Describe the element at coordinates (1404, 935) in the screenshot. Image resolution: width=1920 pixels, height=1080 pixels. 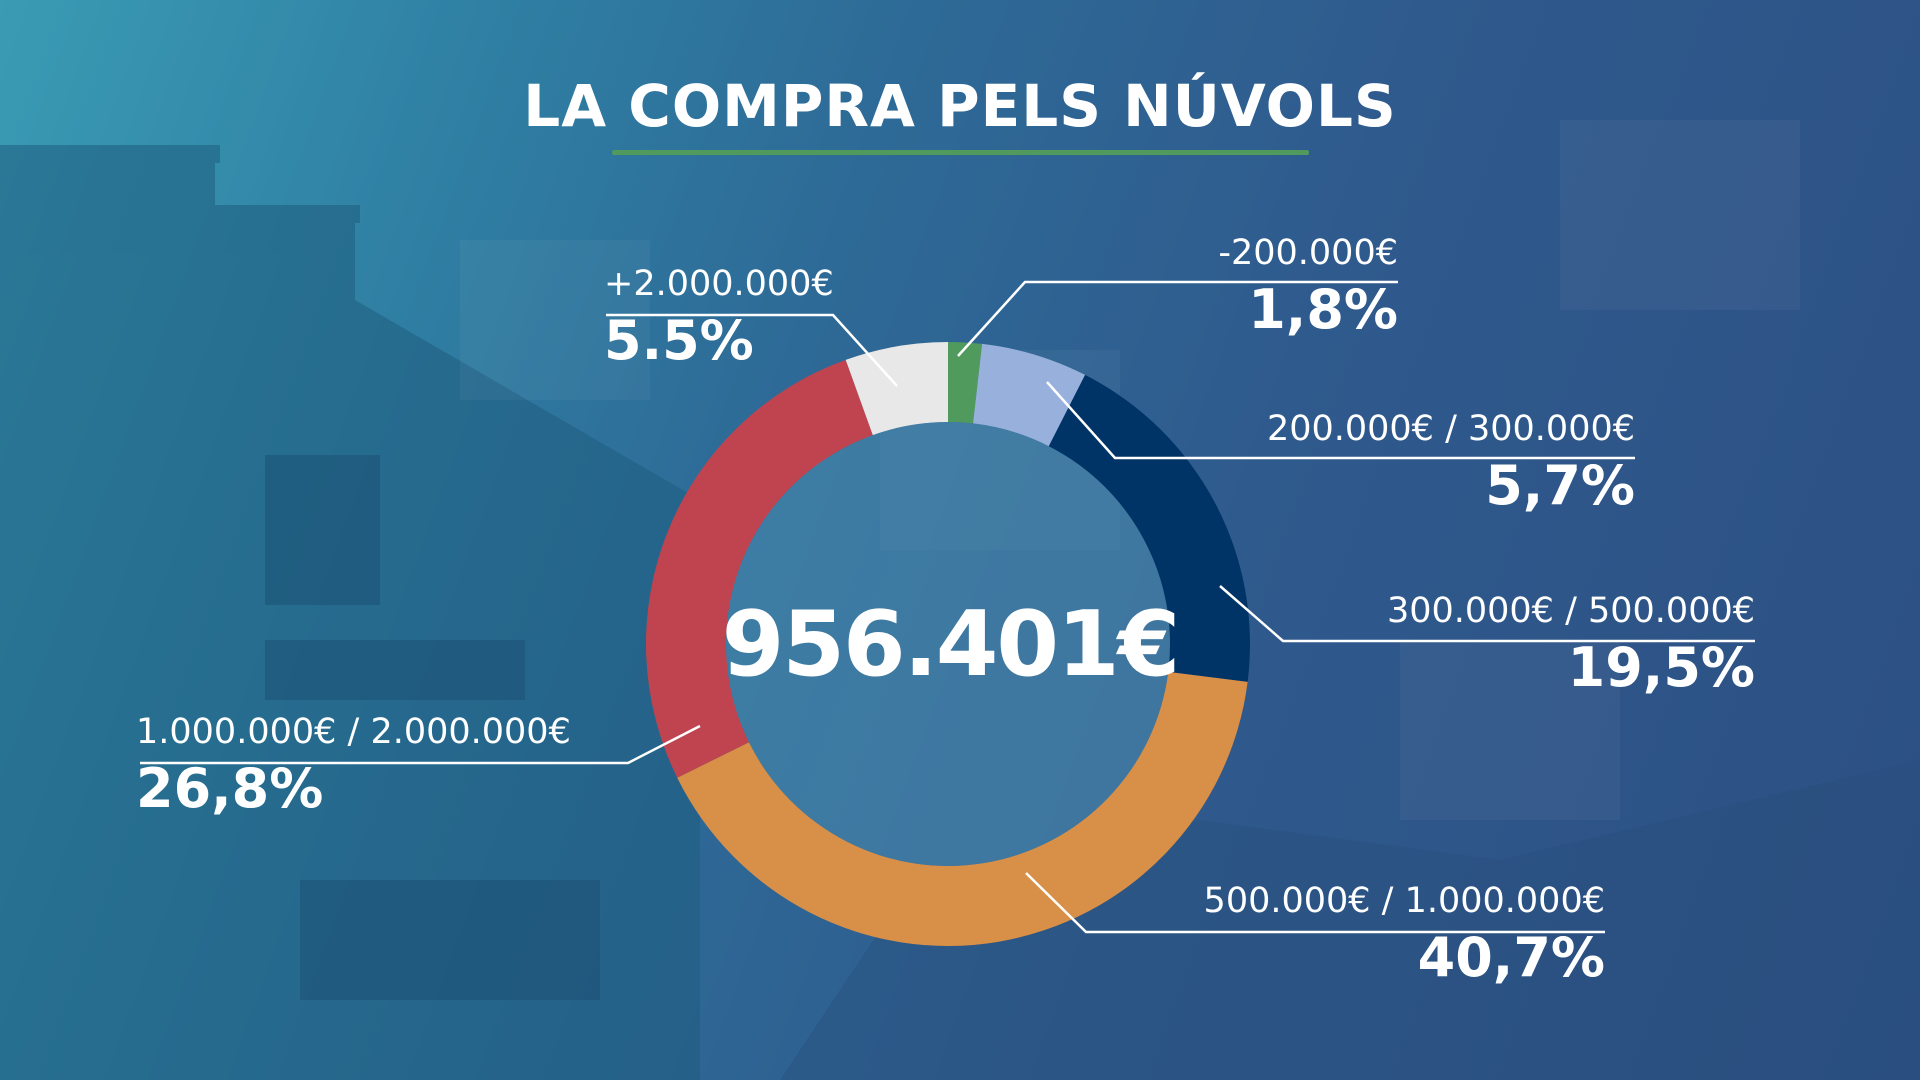
I see `label-500k-1m: 500.000€ / 1.000.000€ 40,7%` at that location.